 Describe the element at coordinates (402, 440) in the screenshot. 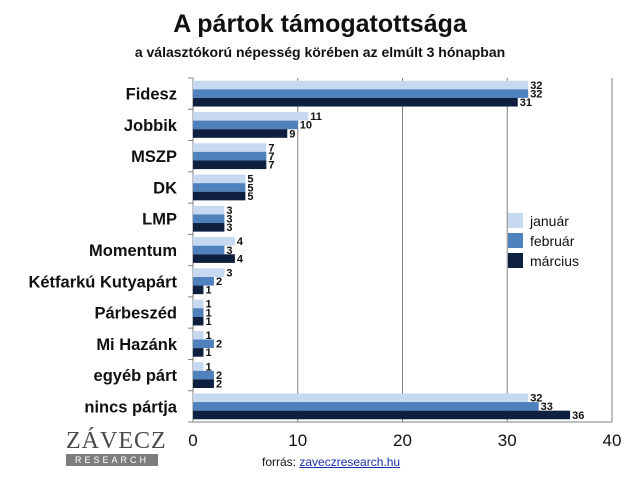

I see `x-tick-label: 20` at that location.